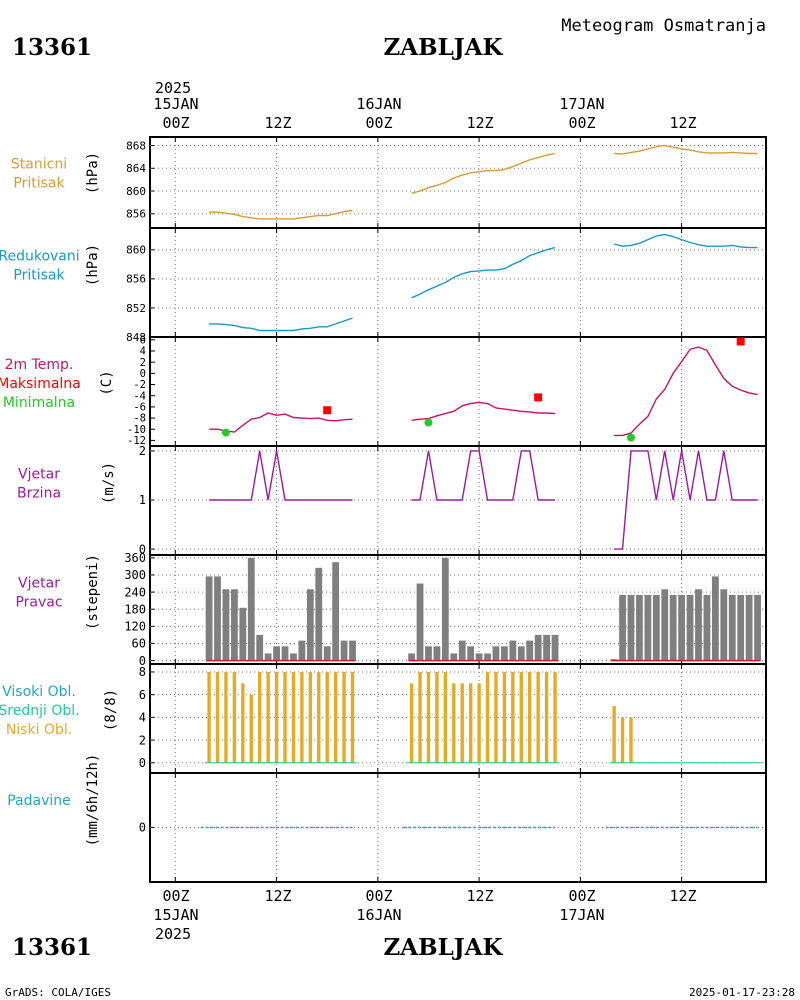 This screenshot has width=800, height=1000. What do you see at coordinates (581, 104) in the screenshot?
I see `day-label-top-3: 17JAN` at bounding box center [581, 104].